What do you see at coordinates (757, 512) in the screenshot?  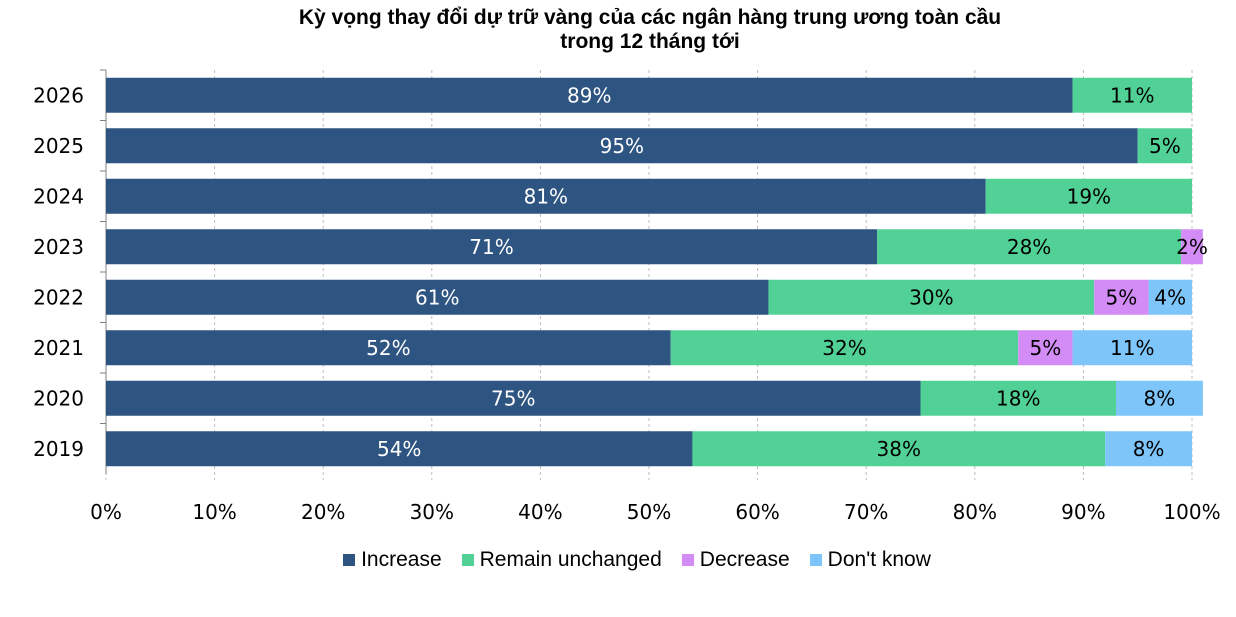 I see `x-tick-label: 60%` at bounding box center [757, 512].